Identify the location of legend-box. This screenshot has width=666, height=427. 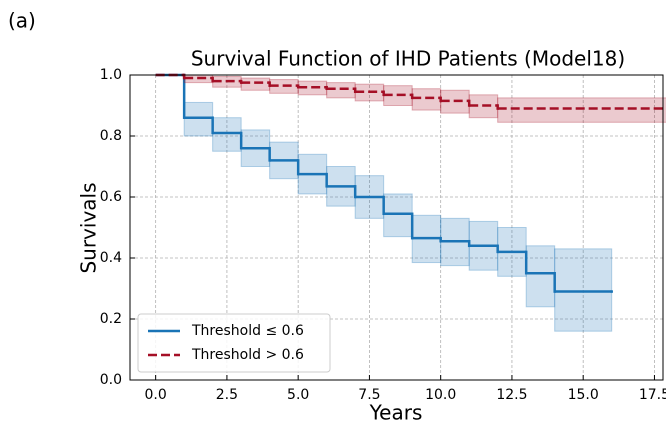
(234, 343).